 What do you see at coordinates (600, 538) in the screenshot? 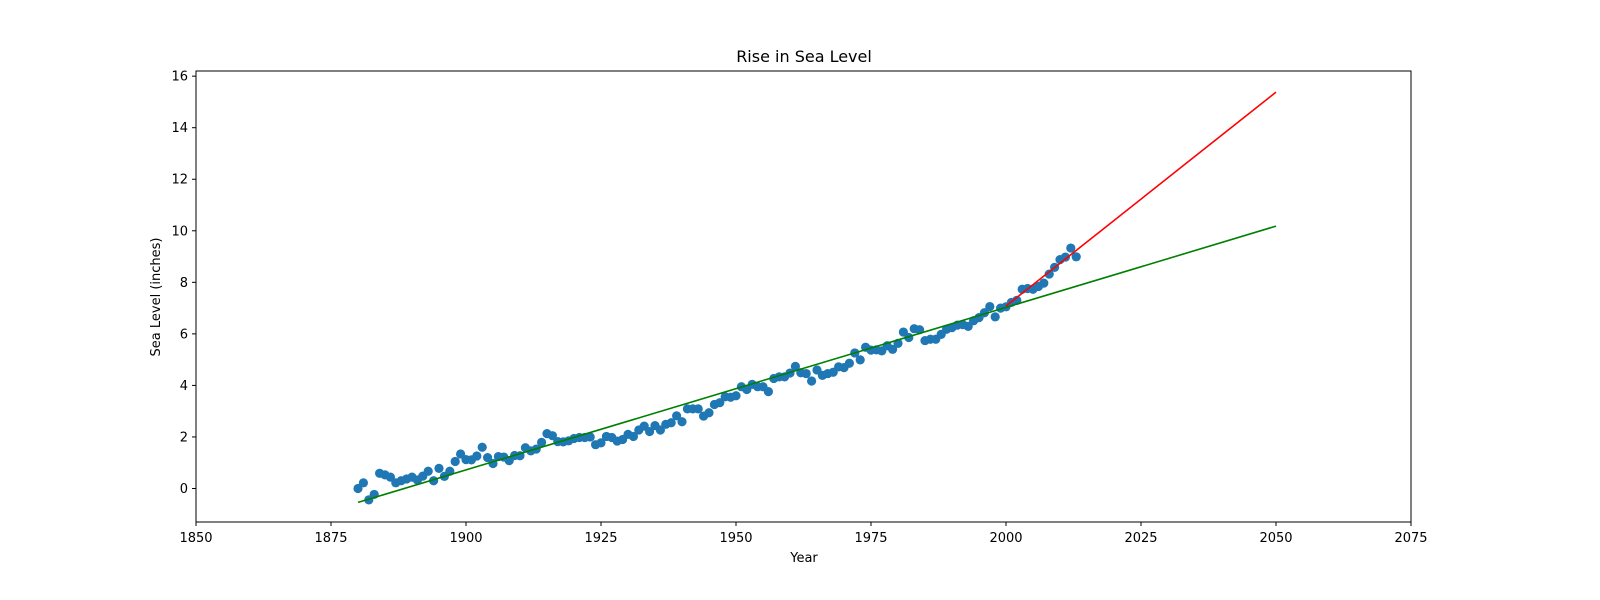
I see `x-tick-label: 1925` at bounding box center [600, 538].